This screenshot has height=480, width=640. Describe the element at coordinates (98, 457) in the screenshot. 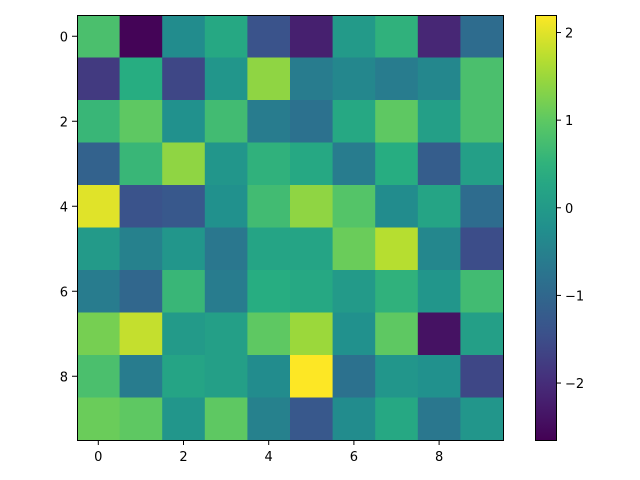

I see `x-tick-label: 0` at that location.